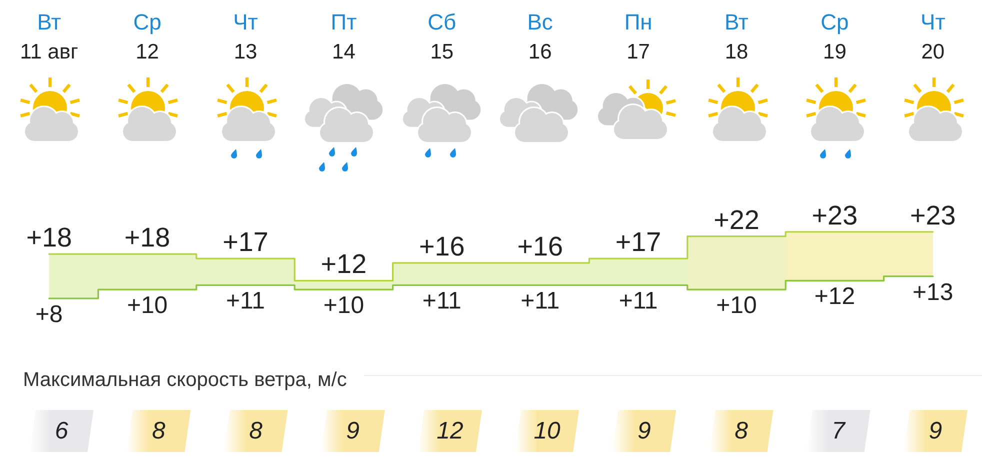  I want to click on data-label: 7, so click(839, 431).